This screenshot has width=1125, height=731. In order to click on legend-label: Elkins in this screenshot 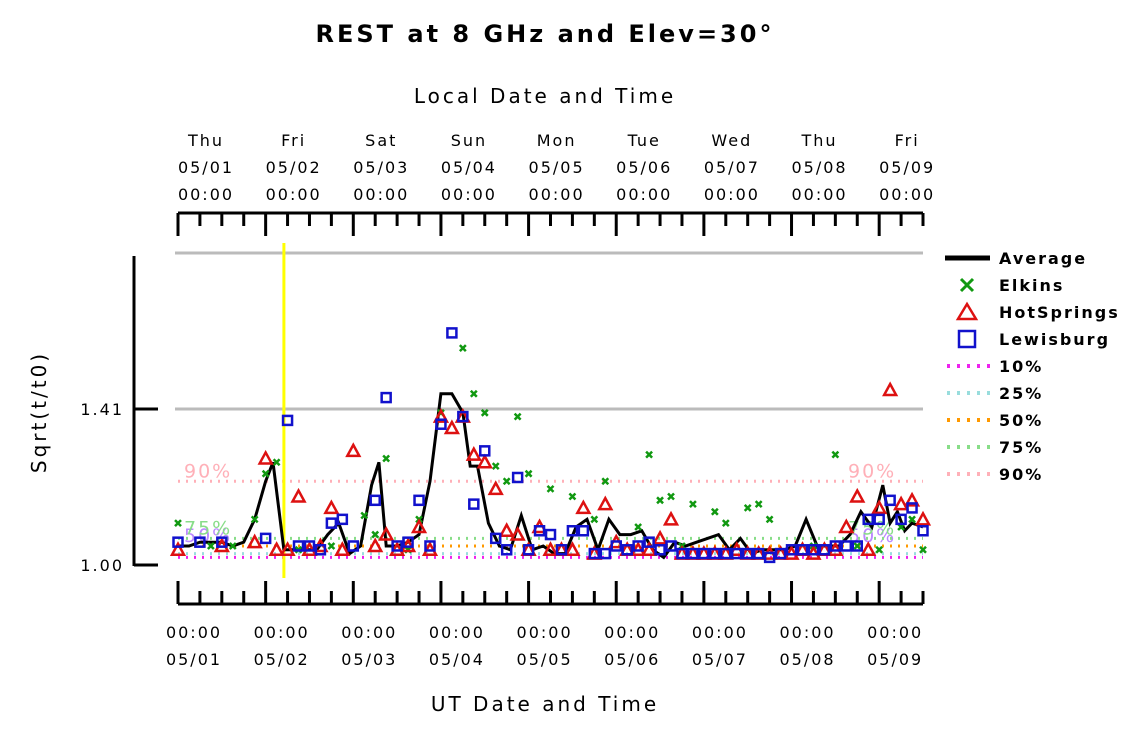, I will do `click(1031, 285)`.